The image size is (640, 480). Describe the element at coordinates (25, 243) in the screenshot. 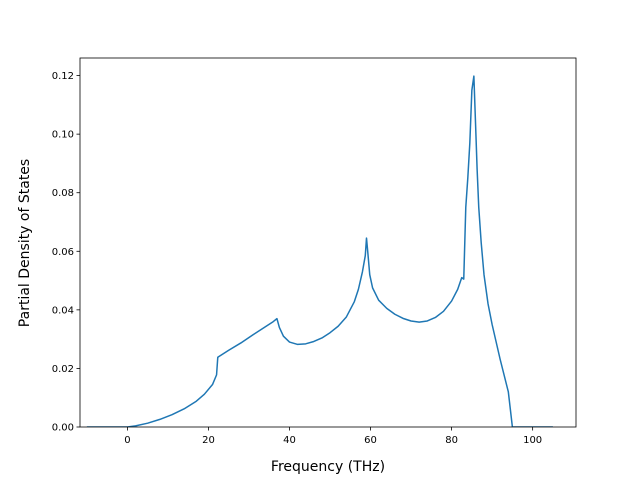

I see `y-axis-label: Partial Density of States` at that location.